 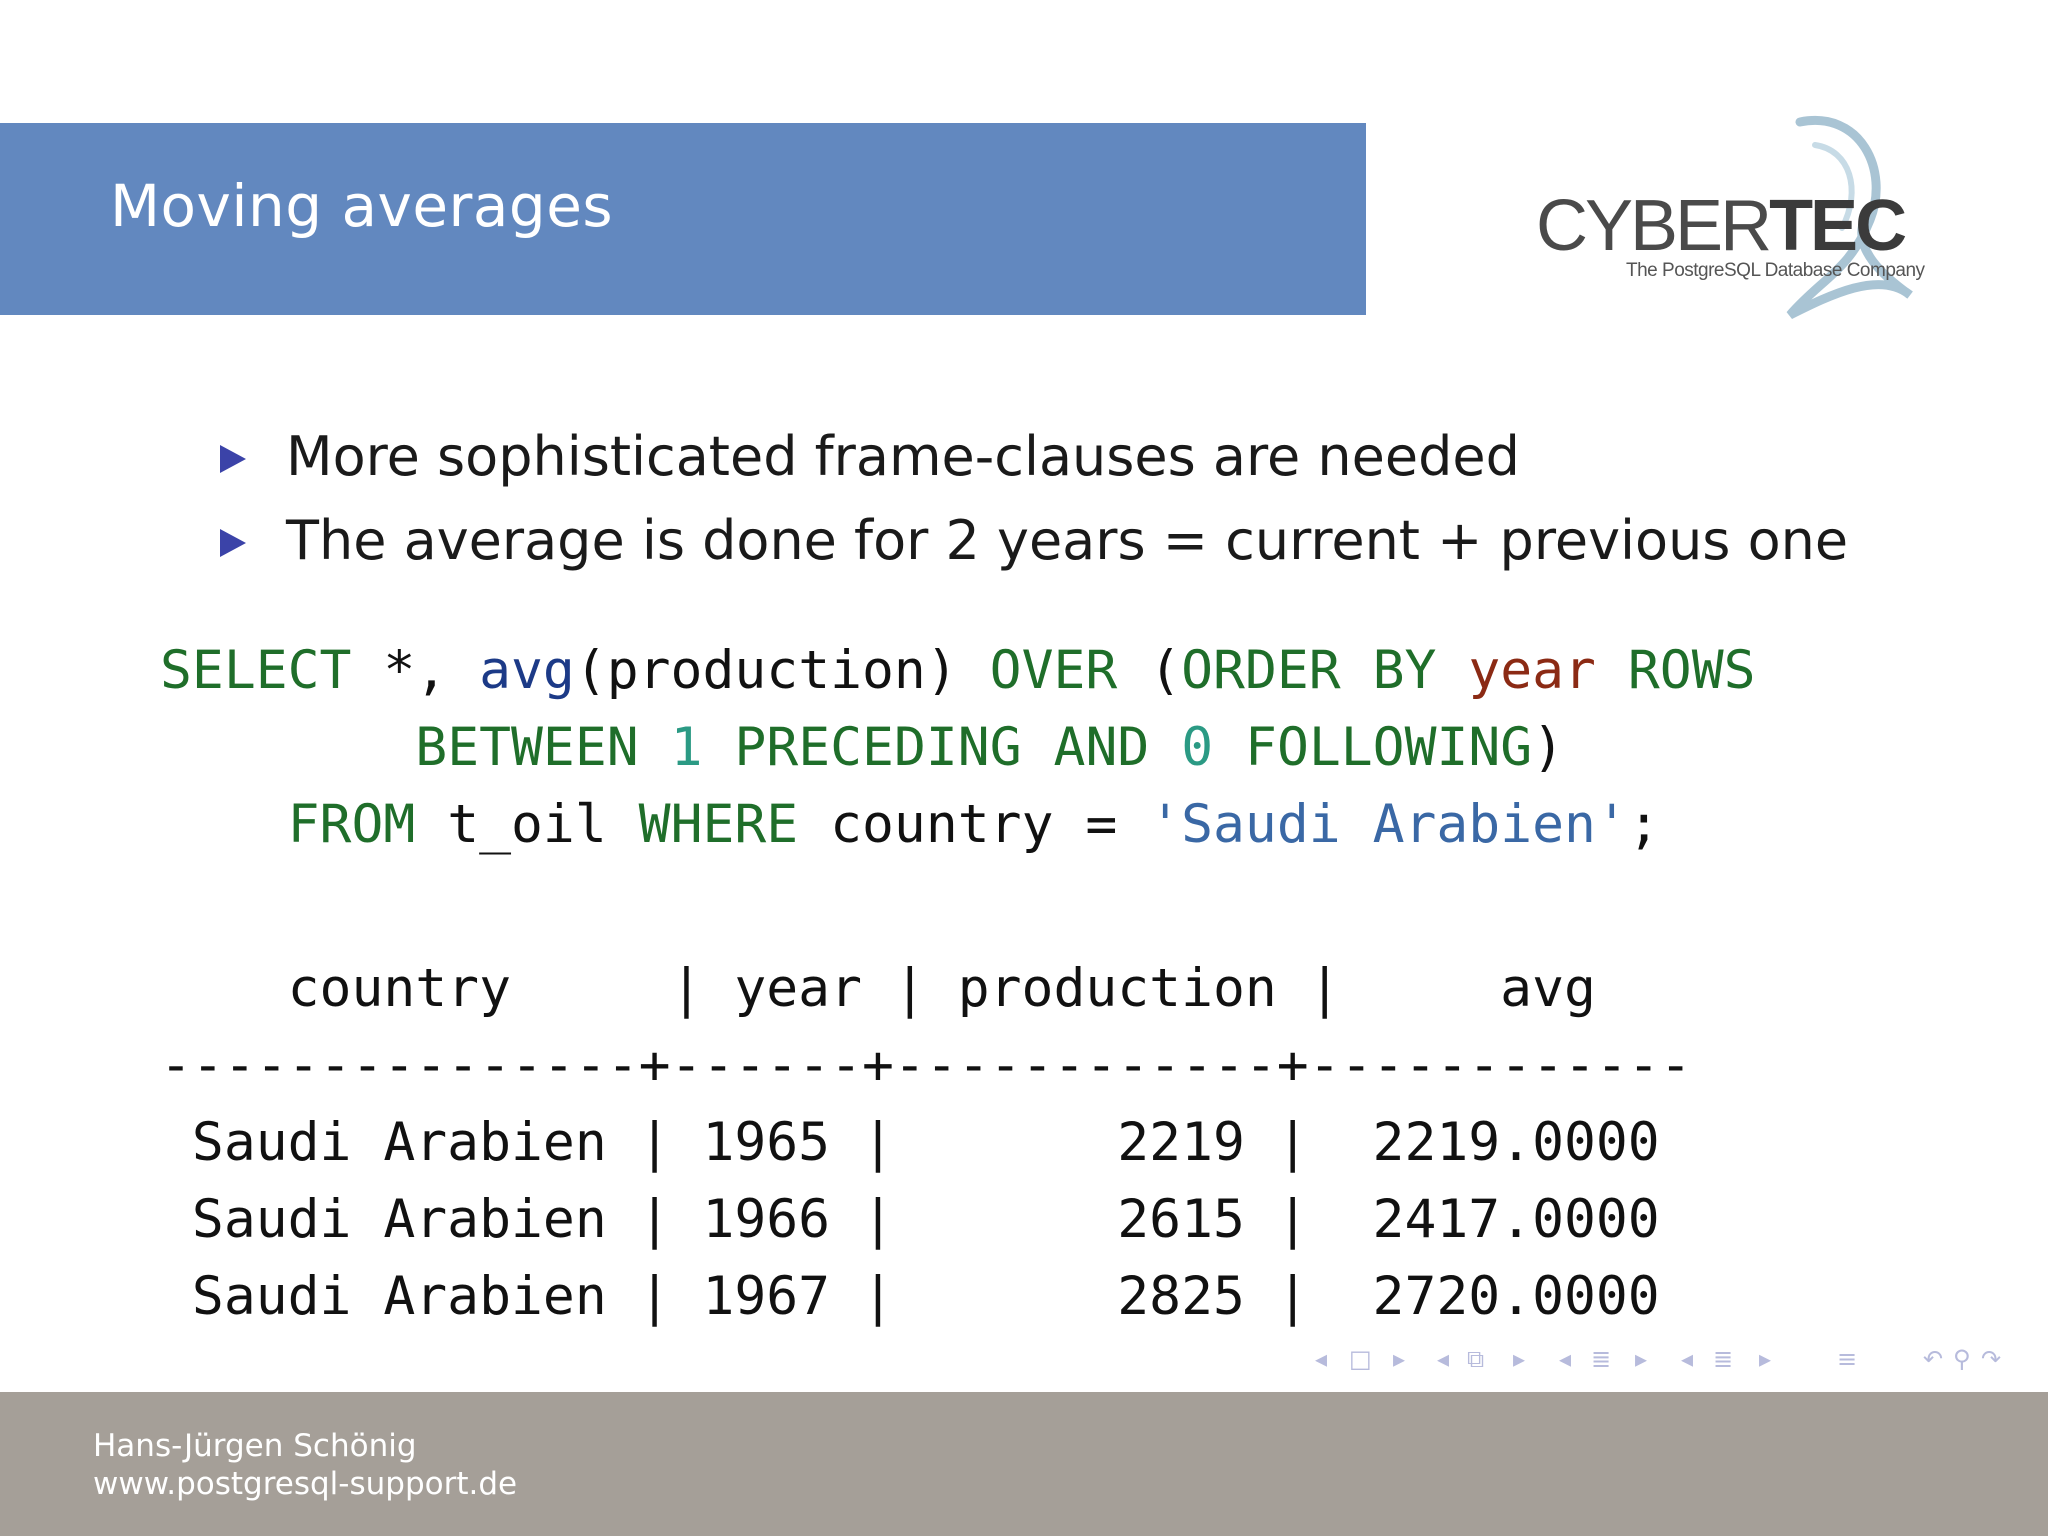 I want to click on outline-icon: ≡, so click(x=1847, y=1359).